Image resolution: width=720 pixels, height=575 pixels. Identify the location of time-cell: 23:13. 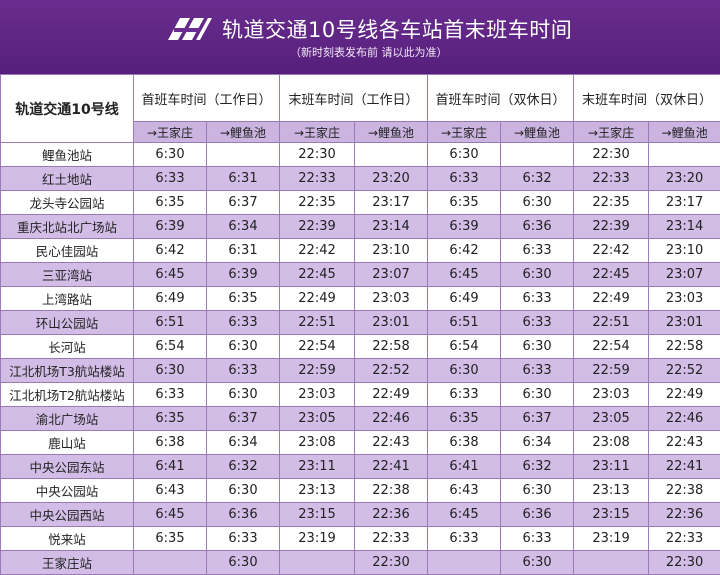
(611, 491).